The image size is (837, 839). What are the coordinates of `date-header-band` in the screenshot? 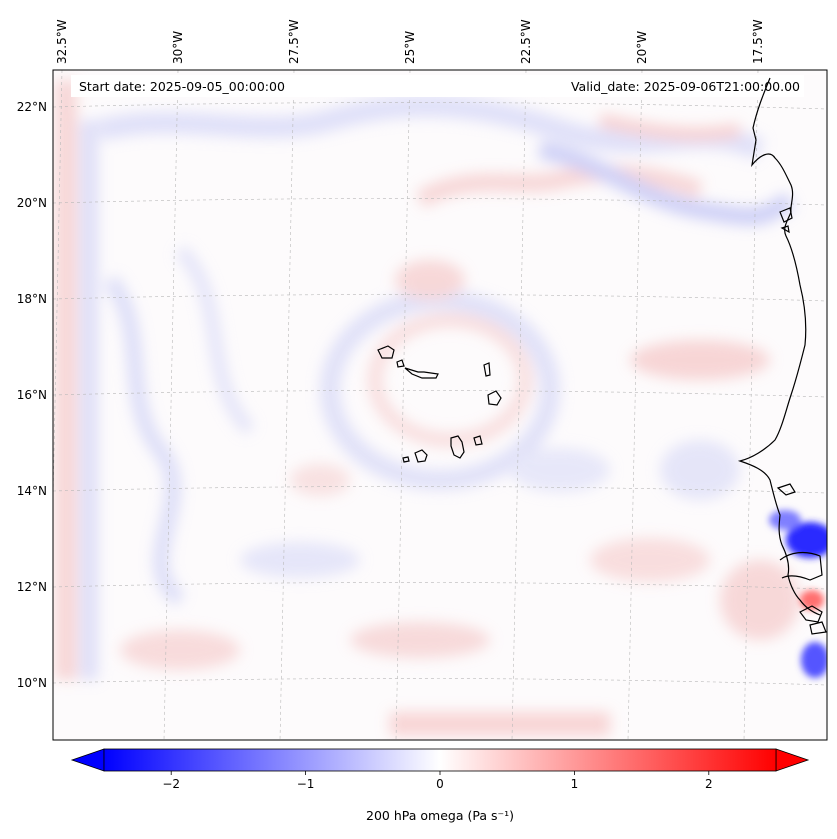 It's located at (437, 86).